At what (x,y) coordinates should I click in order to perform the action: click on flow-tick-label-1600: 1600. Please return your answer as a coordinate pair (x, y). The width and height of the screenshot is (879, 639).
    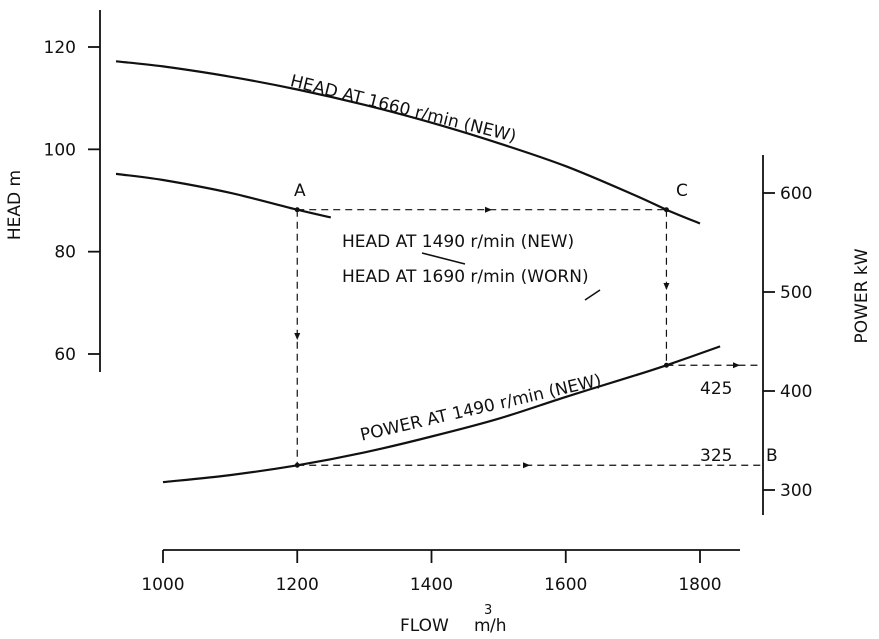
    Looking at the image, I should click on (565, 585).